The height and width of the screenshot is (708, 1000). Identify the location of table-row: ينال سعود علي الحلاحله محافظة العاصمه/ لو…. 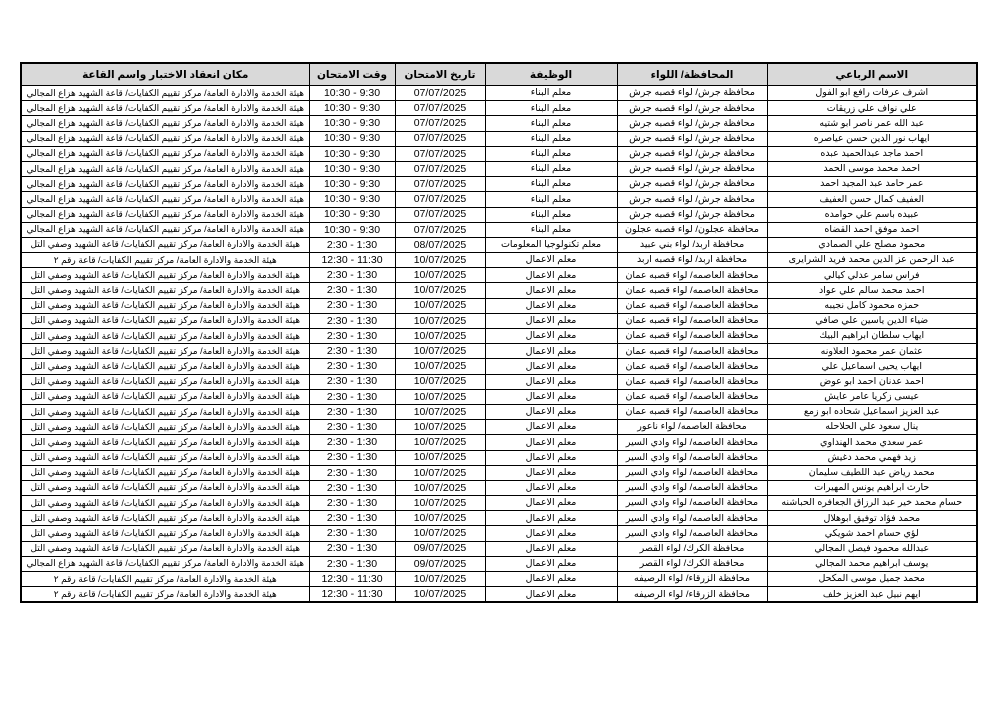
(499, 427).